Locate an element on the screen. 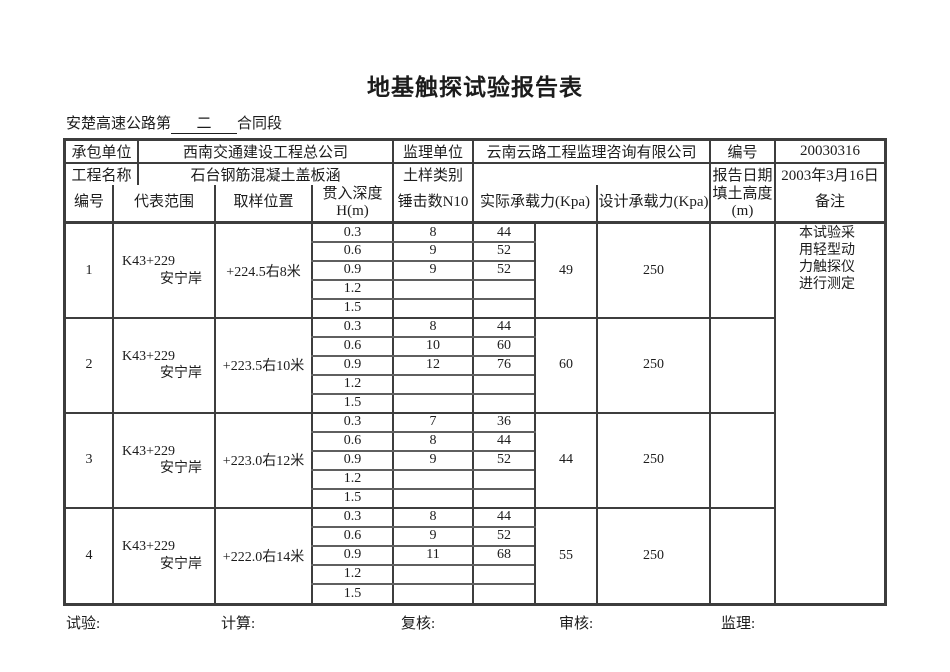 This screenshot has width=950, height=672. report-date-value: 2003年3月16日 is located at coordinates (829, 173).